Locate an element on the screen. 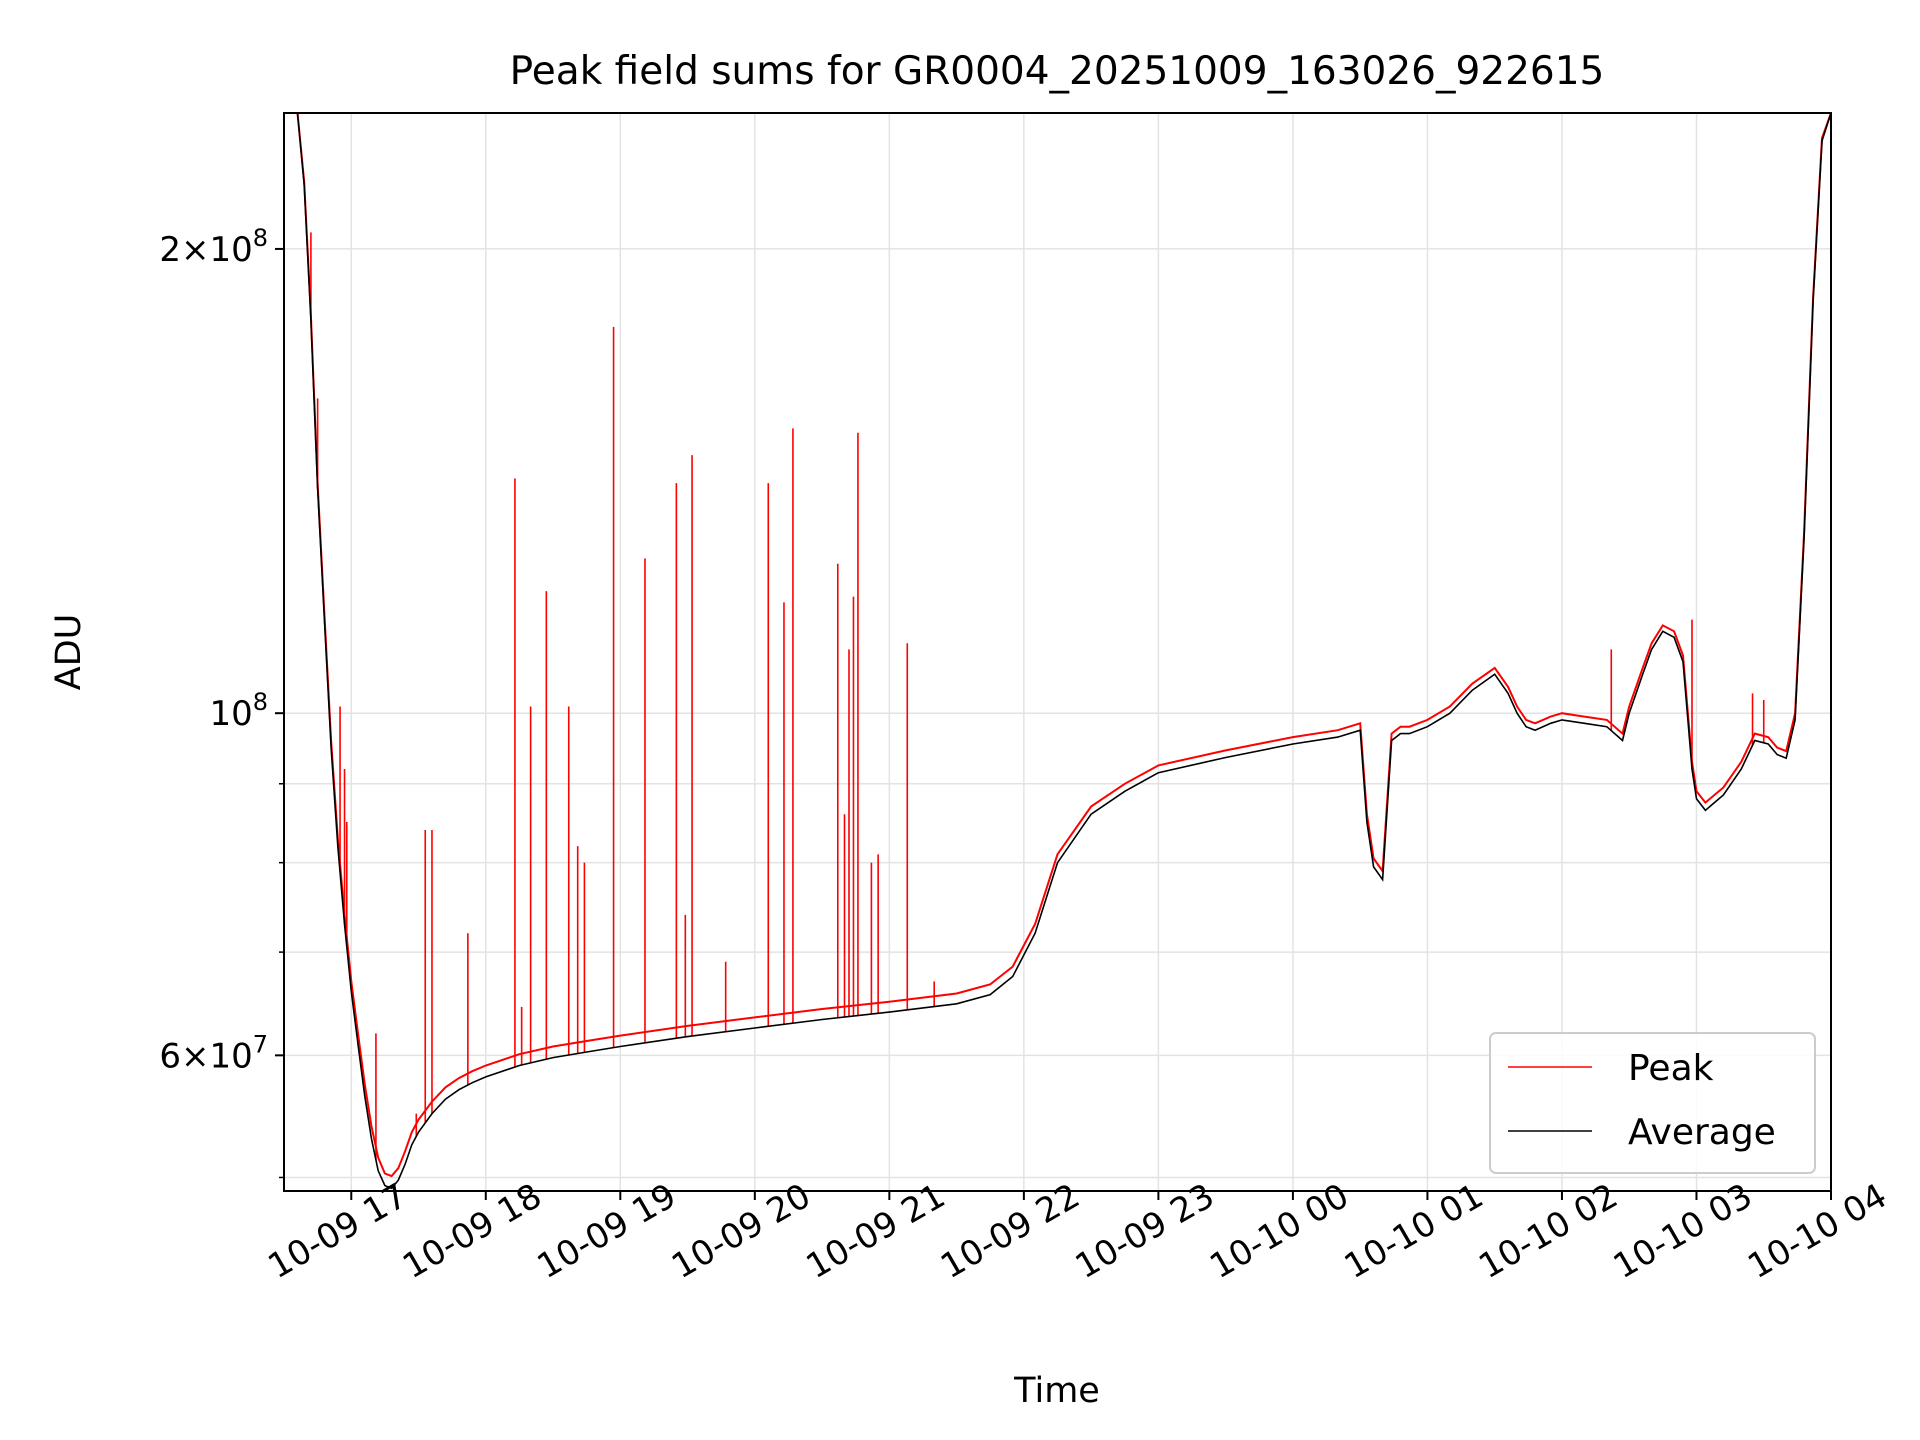 This screenshot has height=1440, width=1920. y-tick-label: 6×10⁷ is located at coordinates (213, 1053).